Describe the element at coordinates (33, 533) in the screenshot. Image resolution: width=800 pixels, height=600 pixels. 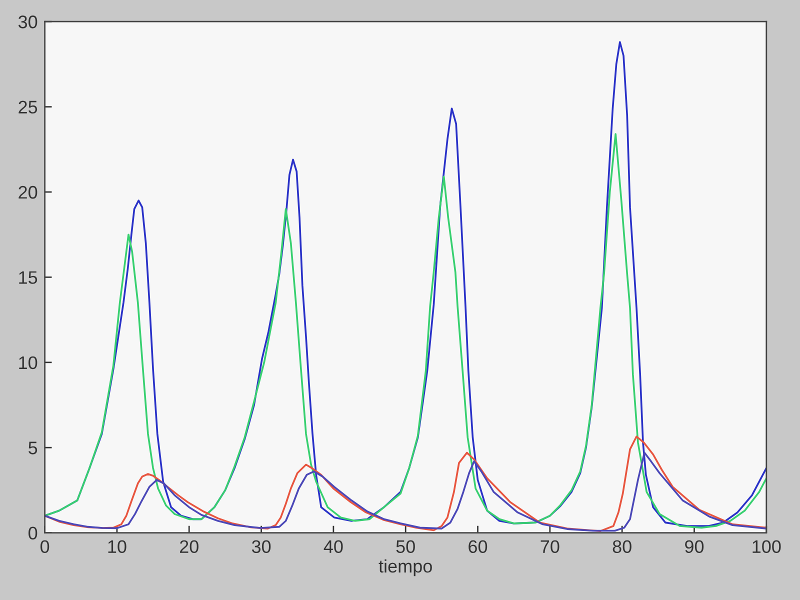
I see `y-tick-label: 0` at that location.